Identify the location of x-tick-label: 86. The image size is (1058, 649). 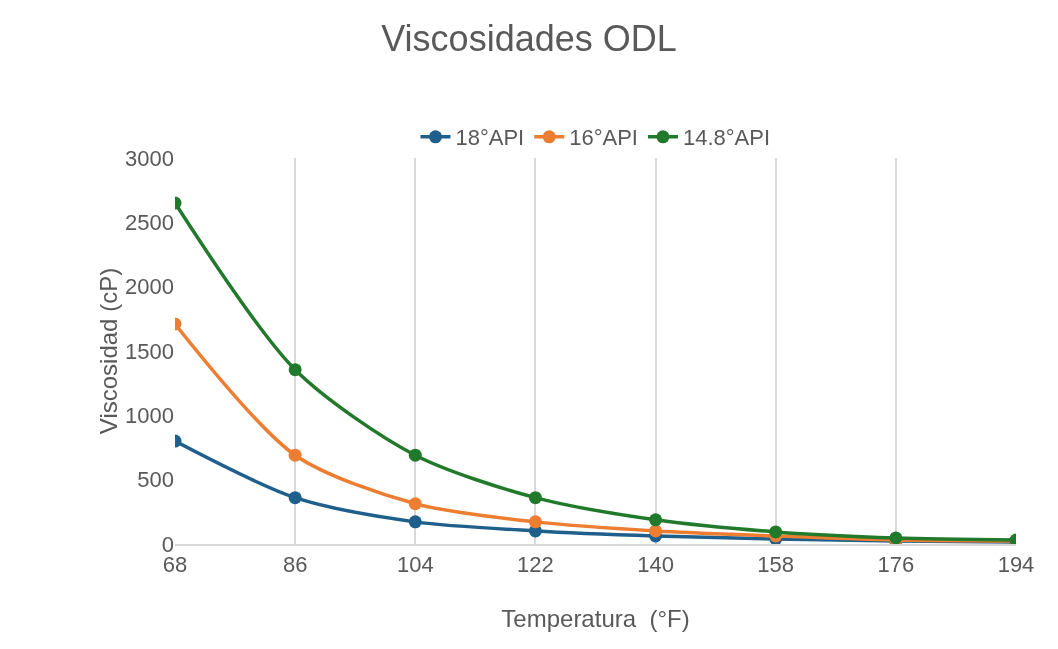
(295, 565).